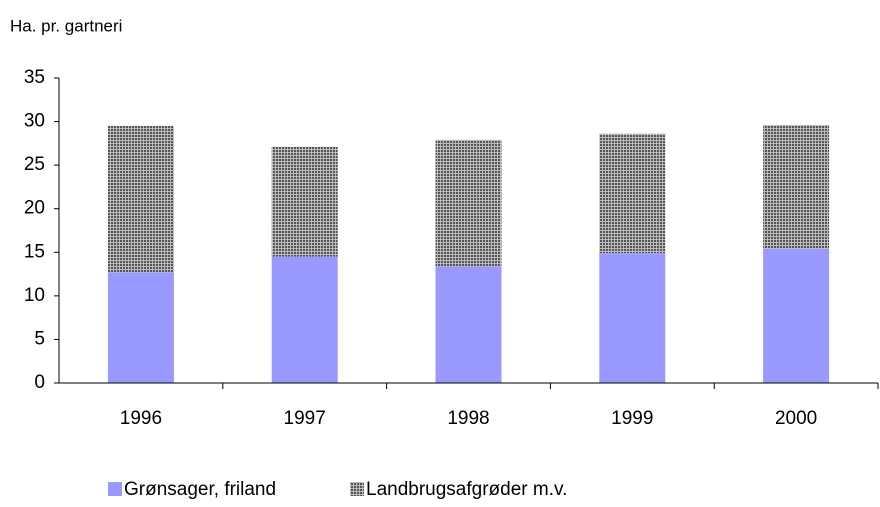  What do you see at coordinates (632, 418) in the screenshot?
I see `x-tick-label: 1999` at bounding box center [632, 418].